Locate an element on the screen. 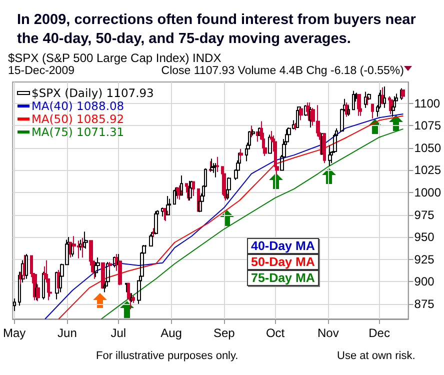 Image resolution: width=444 pixels, height=375 pixels. x-tick-label: Dec is located at coordinates (379, 333).